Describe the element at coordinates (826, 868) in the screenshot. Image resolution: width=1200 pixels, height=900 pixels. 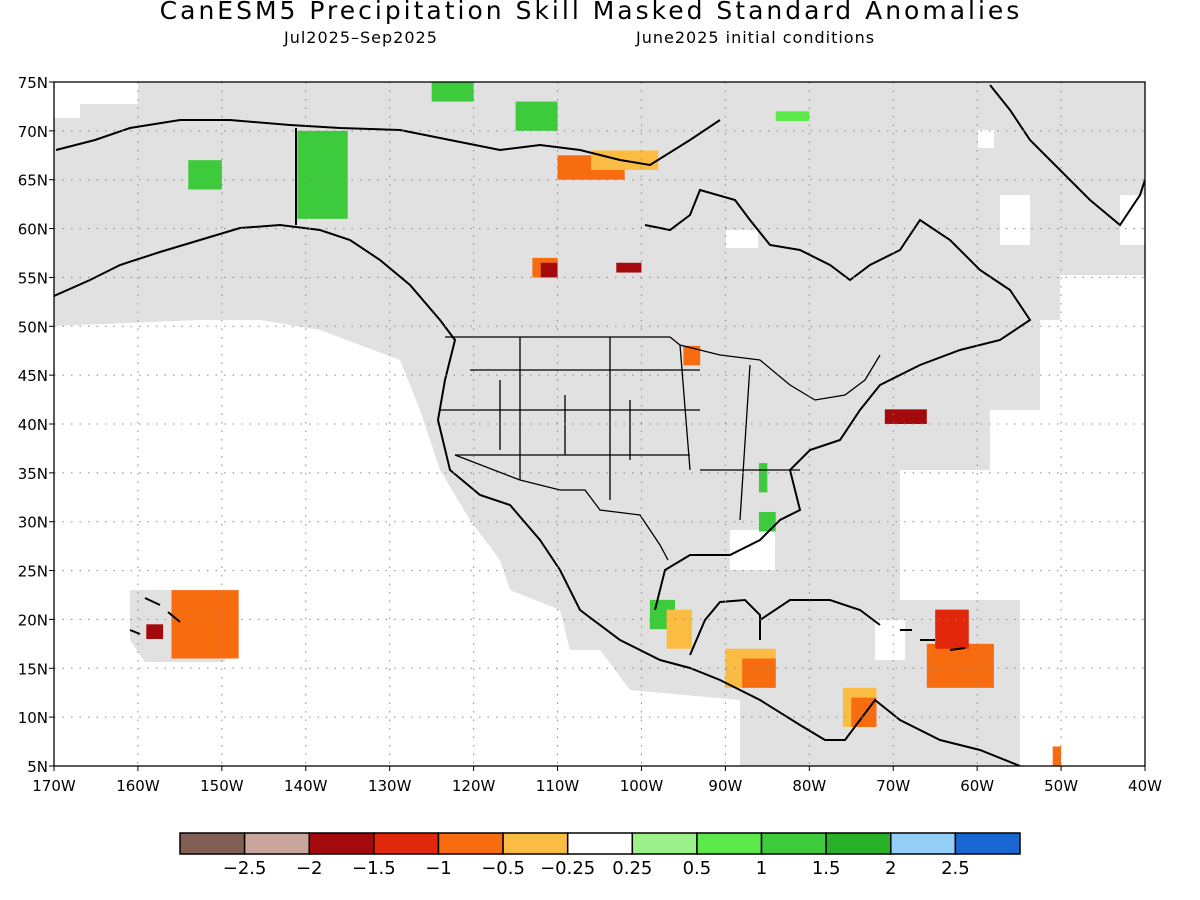
I see `colorbar-label: 1.5` at that location.